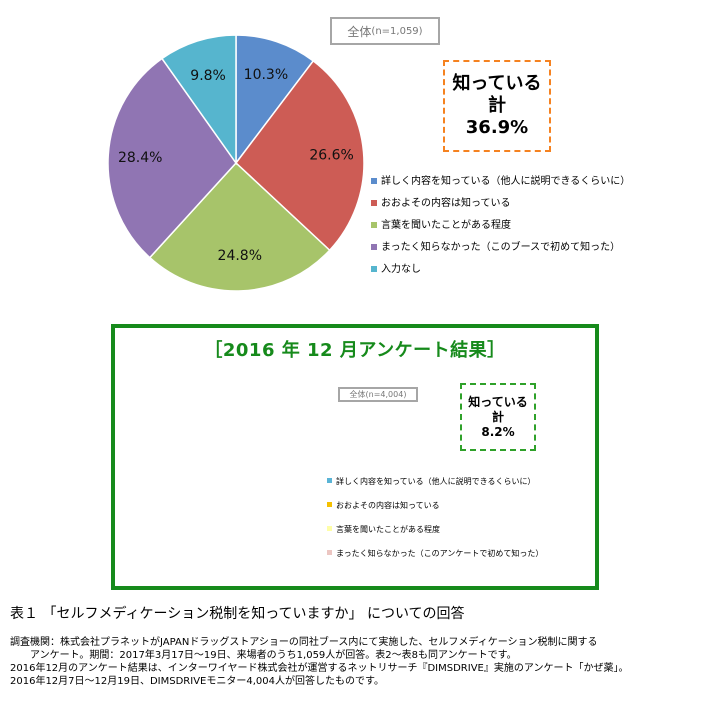 This screenshot has width=710, height=702. What do you see at coordinates (498, 431) in the screenshot?
I see `know-total-value: 8.2%` at bounding box center [498, 431].